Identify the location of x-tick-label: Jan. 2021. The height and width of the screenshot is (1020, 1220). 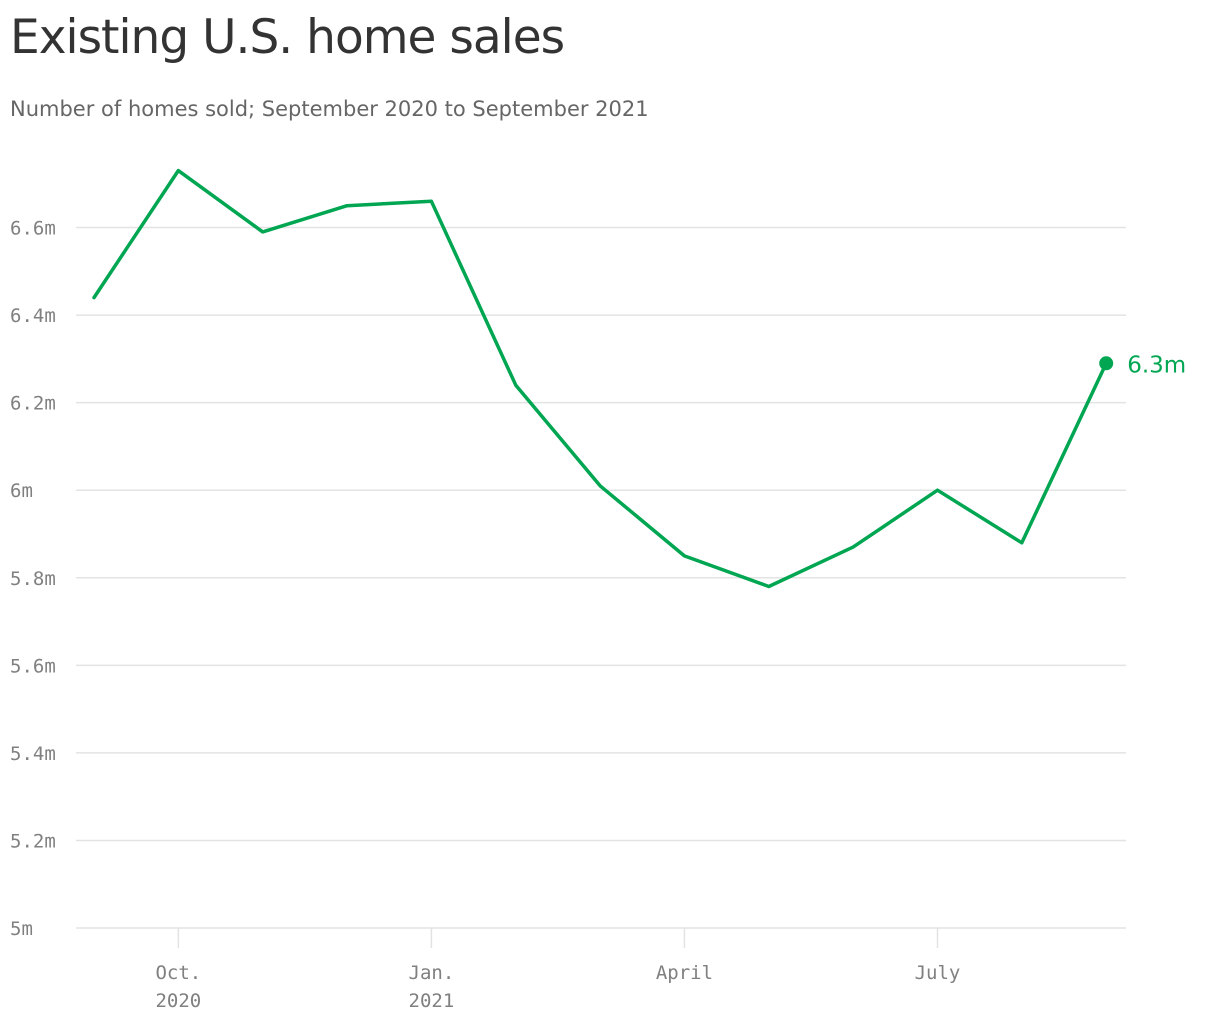
(432, 987).